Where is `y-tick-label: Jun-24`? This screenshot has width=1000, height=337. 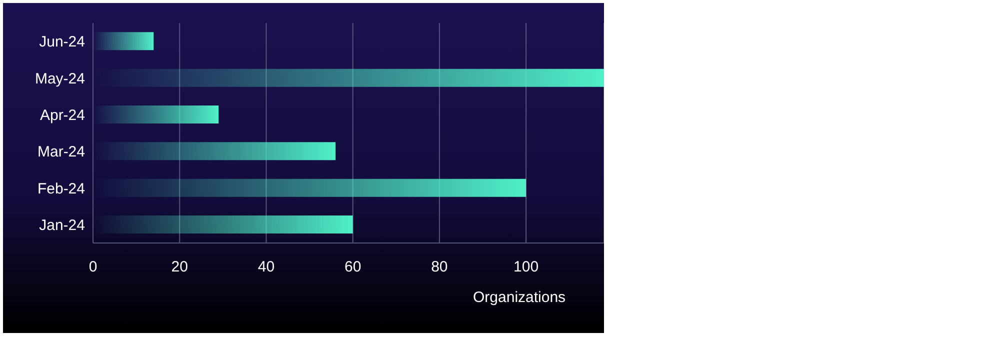 y-tick-label: Jun-24 is located at coordinates (62, 42).